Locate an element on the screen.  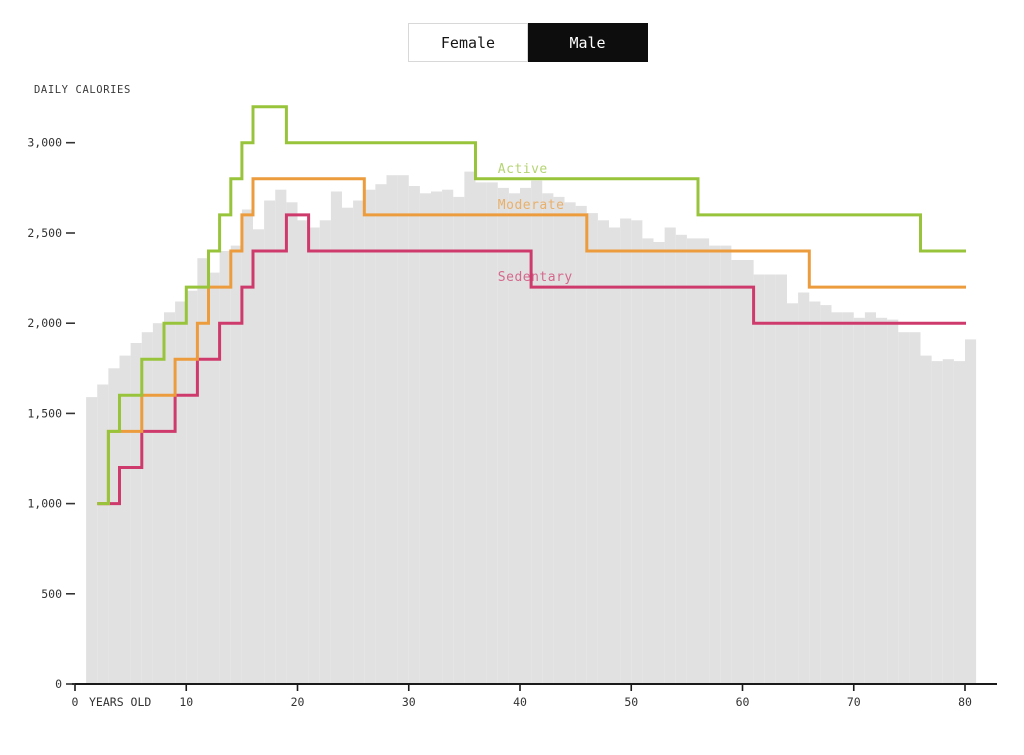
y-tick-label: 3,000 is located at coordinates (44, 143).